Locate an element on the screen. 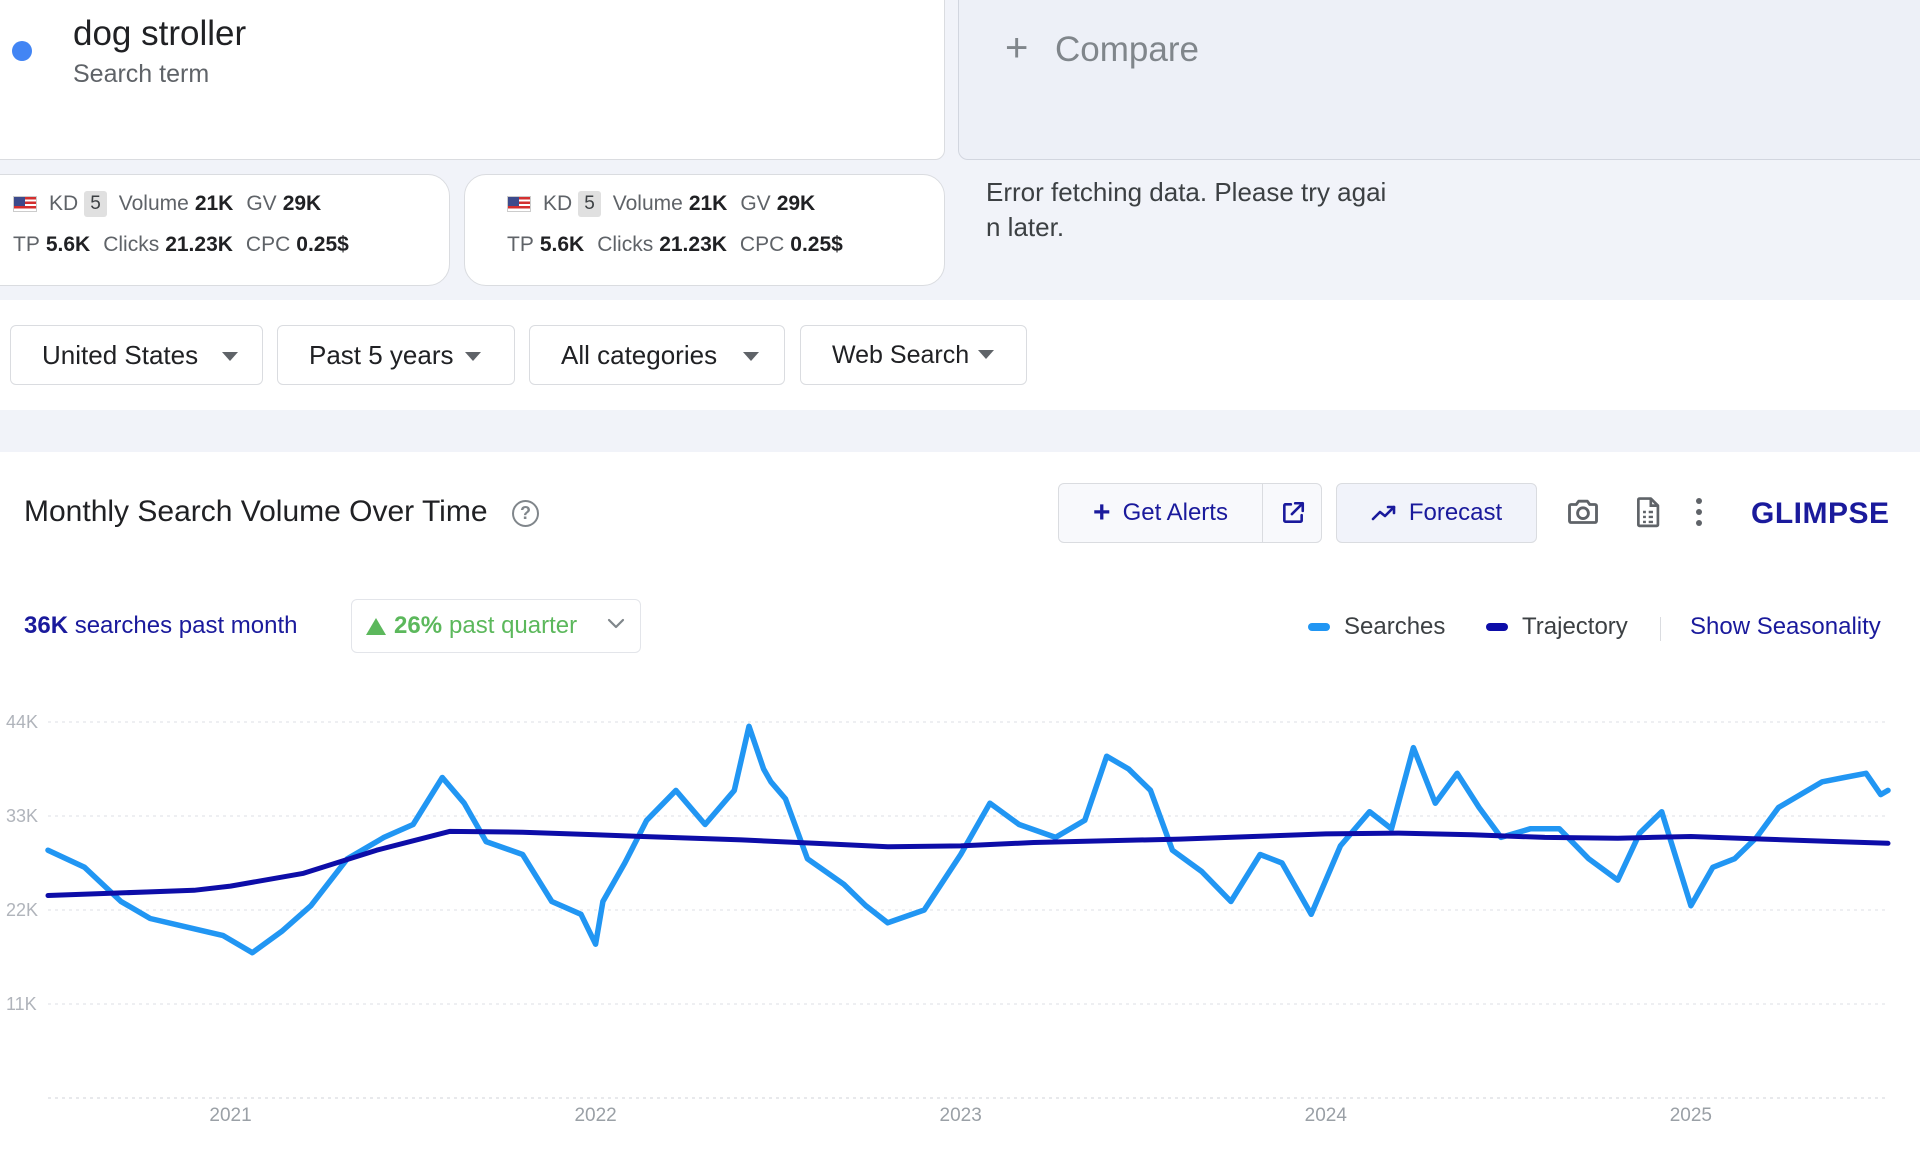 This screenshot has height=1157, width=1920. chart-title: Monthly Search Volume Over Time is located at coordinates (256, 511).